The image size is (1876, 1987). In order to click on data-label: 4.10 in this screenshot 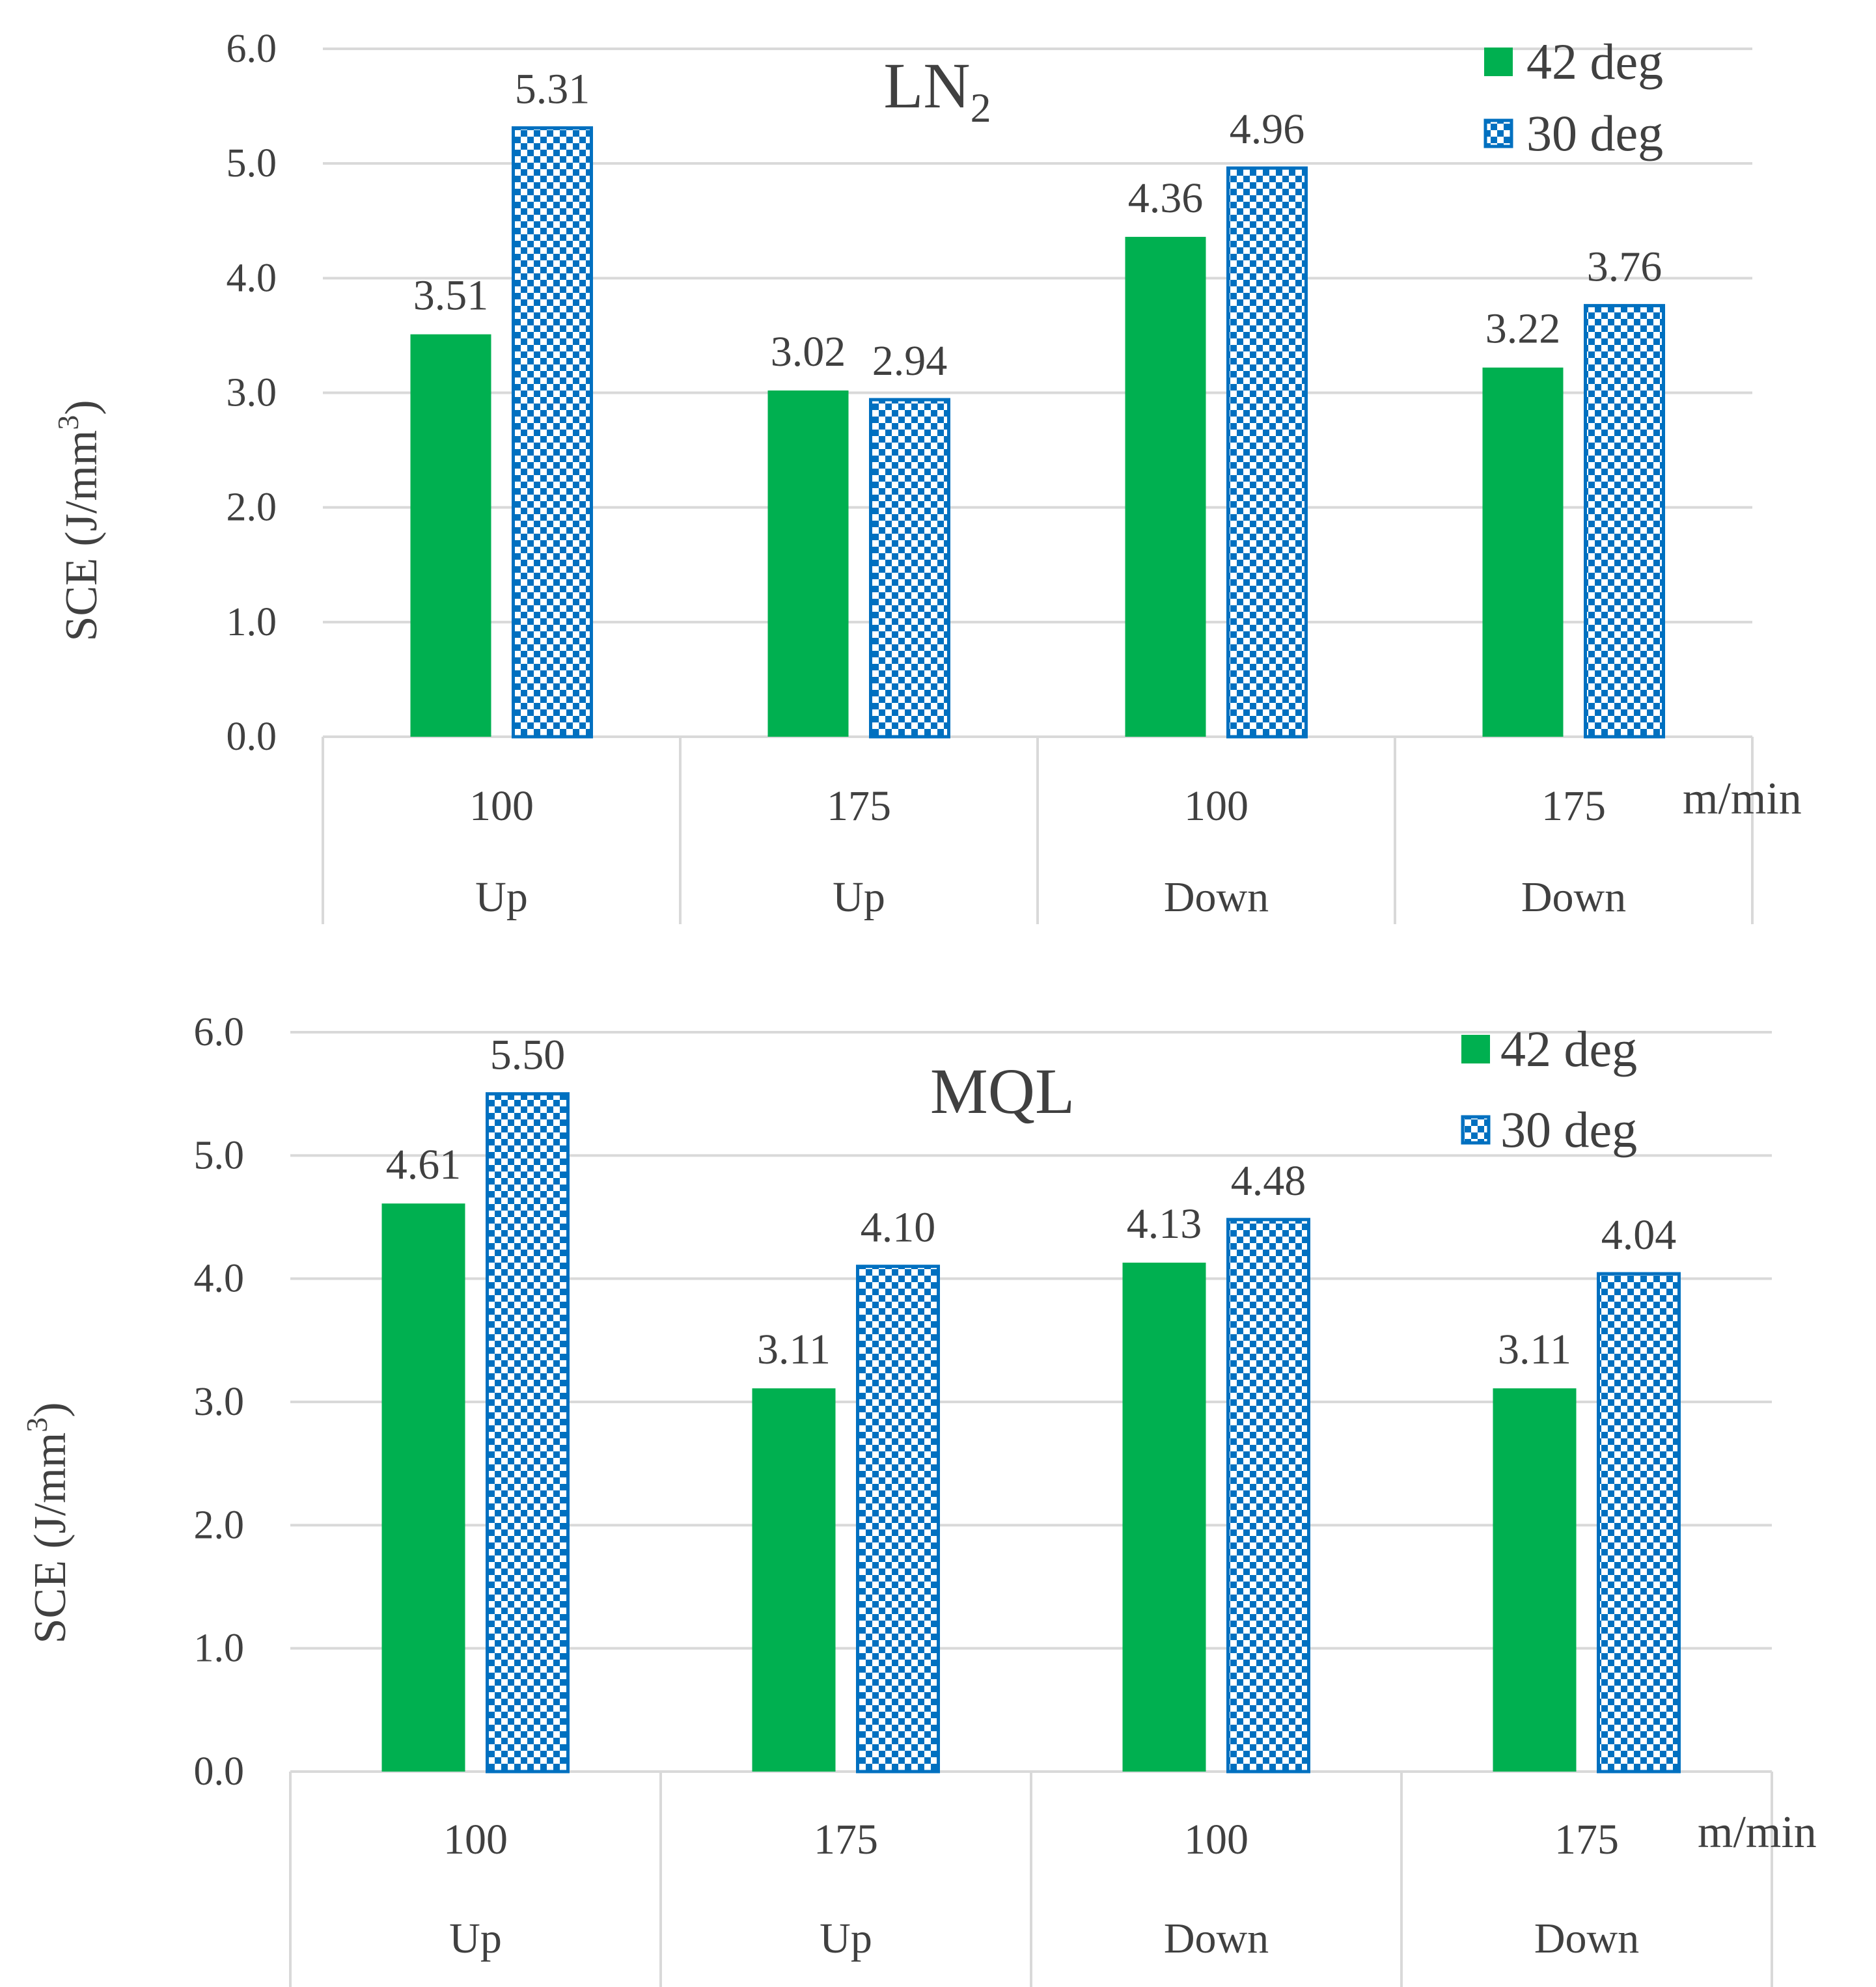, I will do `click(898, 1228)`.